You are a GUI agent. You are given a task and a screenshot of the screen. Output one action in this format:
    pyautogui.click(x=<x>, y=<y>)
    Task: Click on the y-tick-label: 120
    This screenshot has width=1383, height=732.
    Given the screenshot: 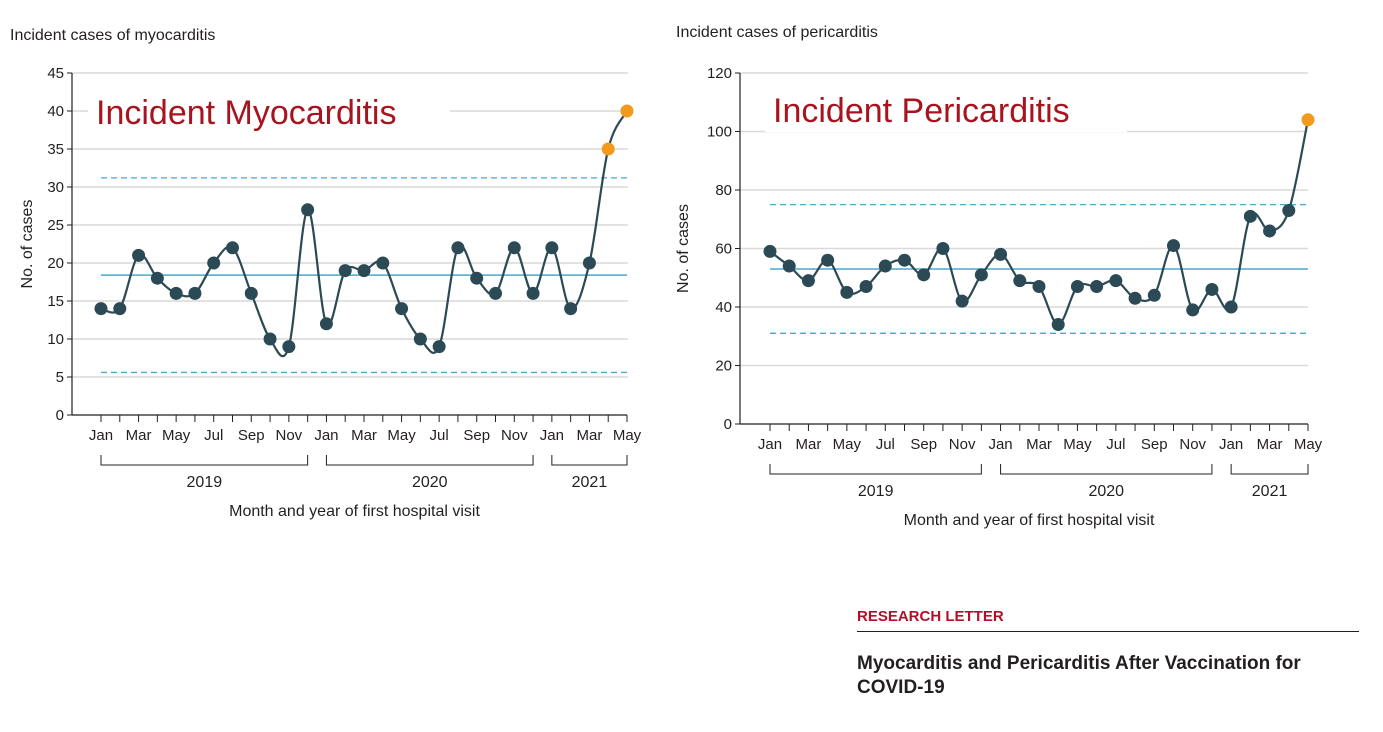 What is the action you would take?
    pyautogui.click(x=719, y=73)
    